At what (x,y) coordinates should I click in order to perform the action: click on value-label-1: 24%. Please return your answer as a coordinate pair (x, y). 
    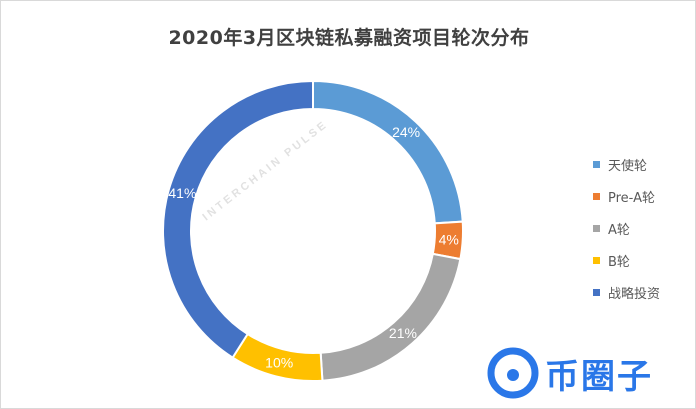
    Looking at the image, I should click on (406, 132).